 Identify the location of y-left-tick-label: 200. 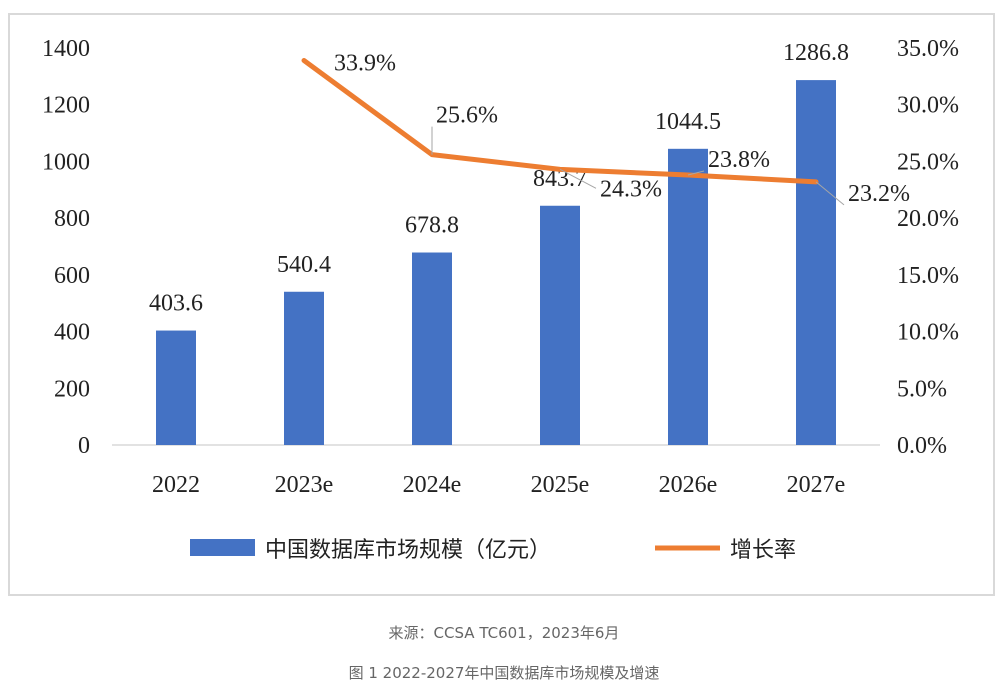
(72, 389).